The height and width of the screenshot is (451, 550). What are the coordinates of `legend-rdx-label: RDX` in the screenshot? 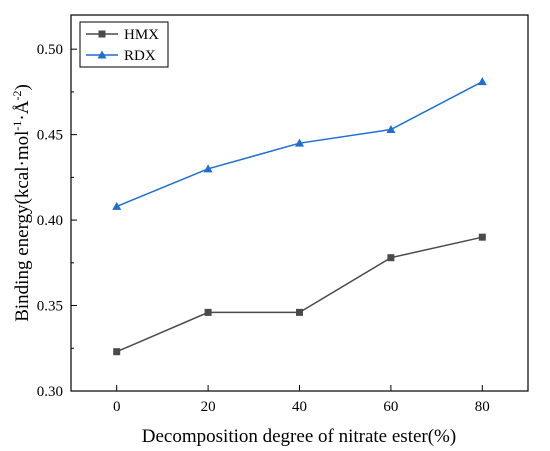 It's located at (140, 56).